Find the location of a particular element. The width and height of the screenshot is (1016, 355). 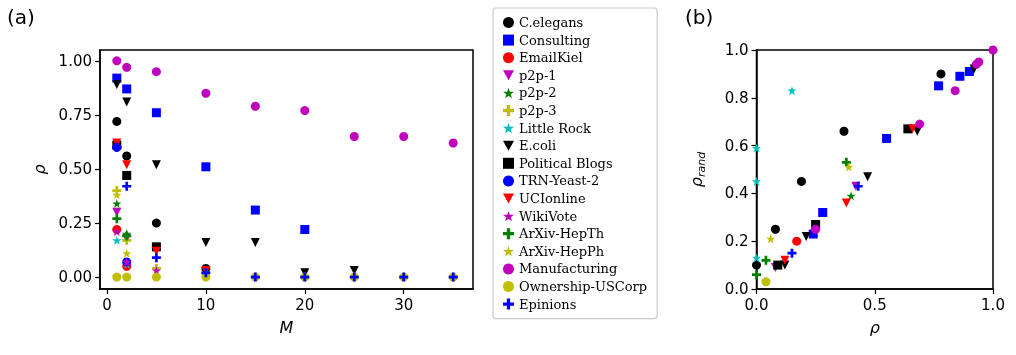

y-tick-label: 0.50 is located at coordinates (75, 168).